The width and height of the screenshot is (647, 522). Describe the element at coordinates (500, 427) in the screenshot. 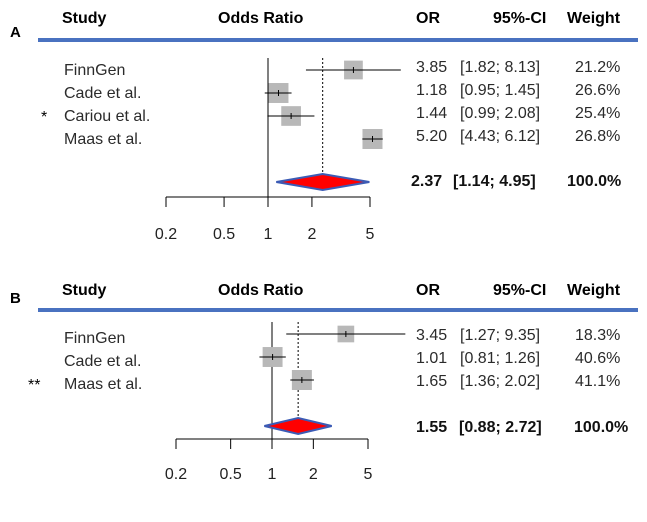

I see `pooled-ci: [0.88; 2.72]` at that location.